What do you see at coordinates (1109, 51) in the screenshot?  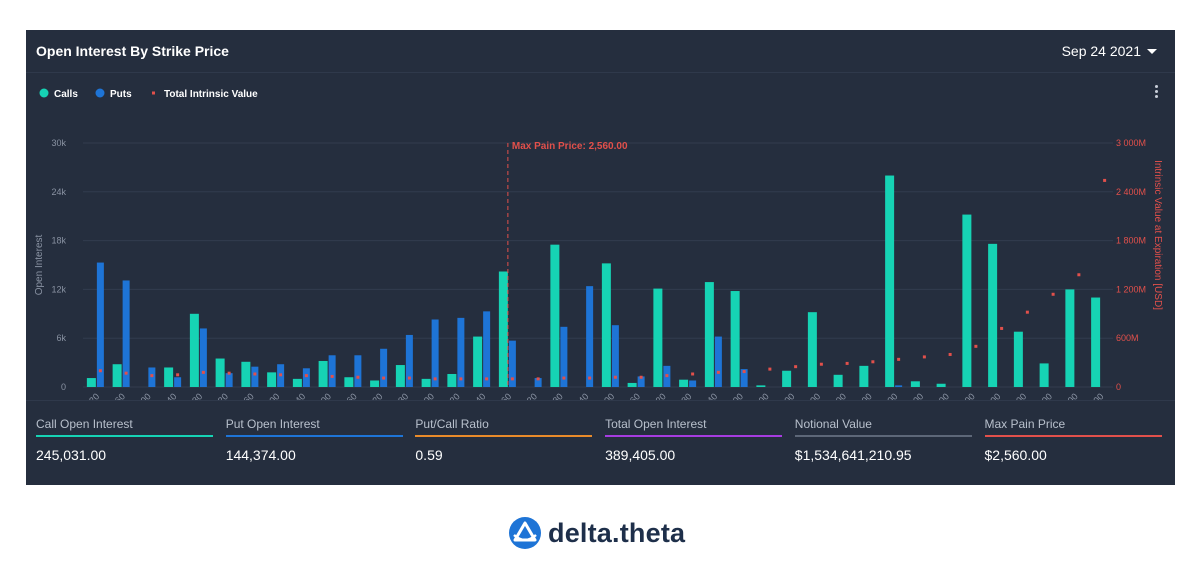 I see `expiry-date-dropdown: Sep 24 2021` at bounding box center [1109, 51].